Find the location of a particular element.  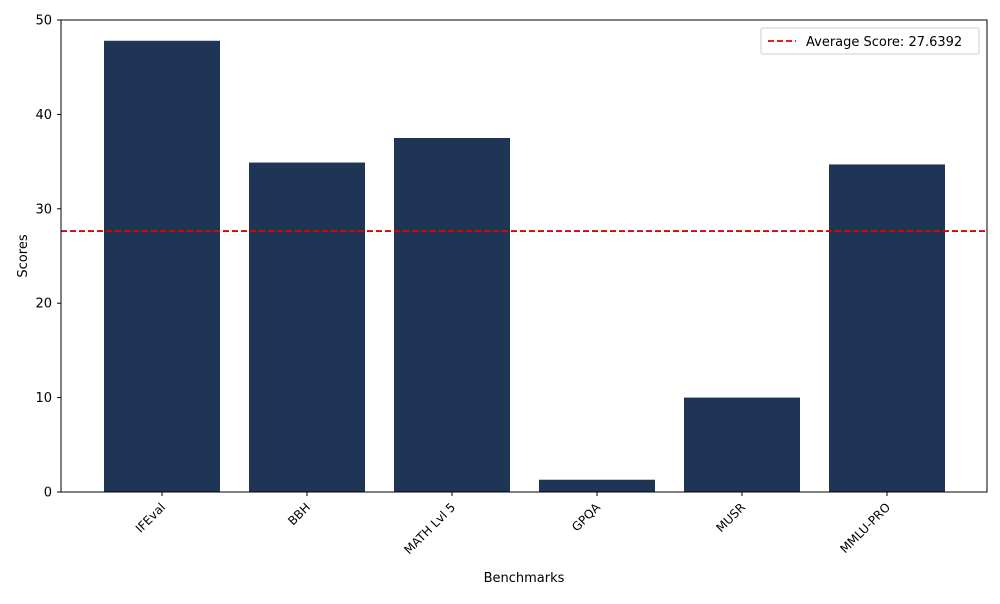

y-axis: 0 10 20 30 40 50 is located at coordinates (48, 257).